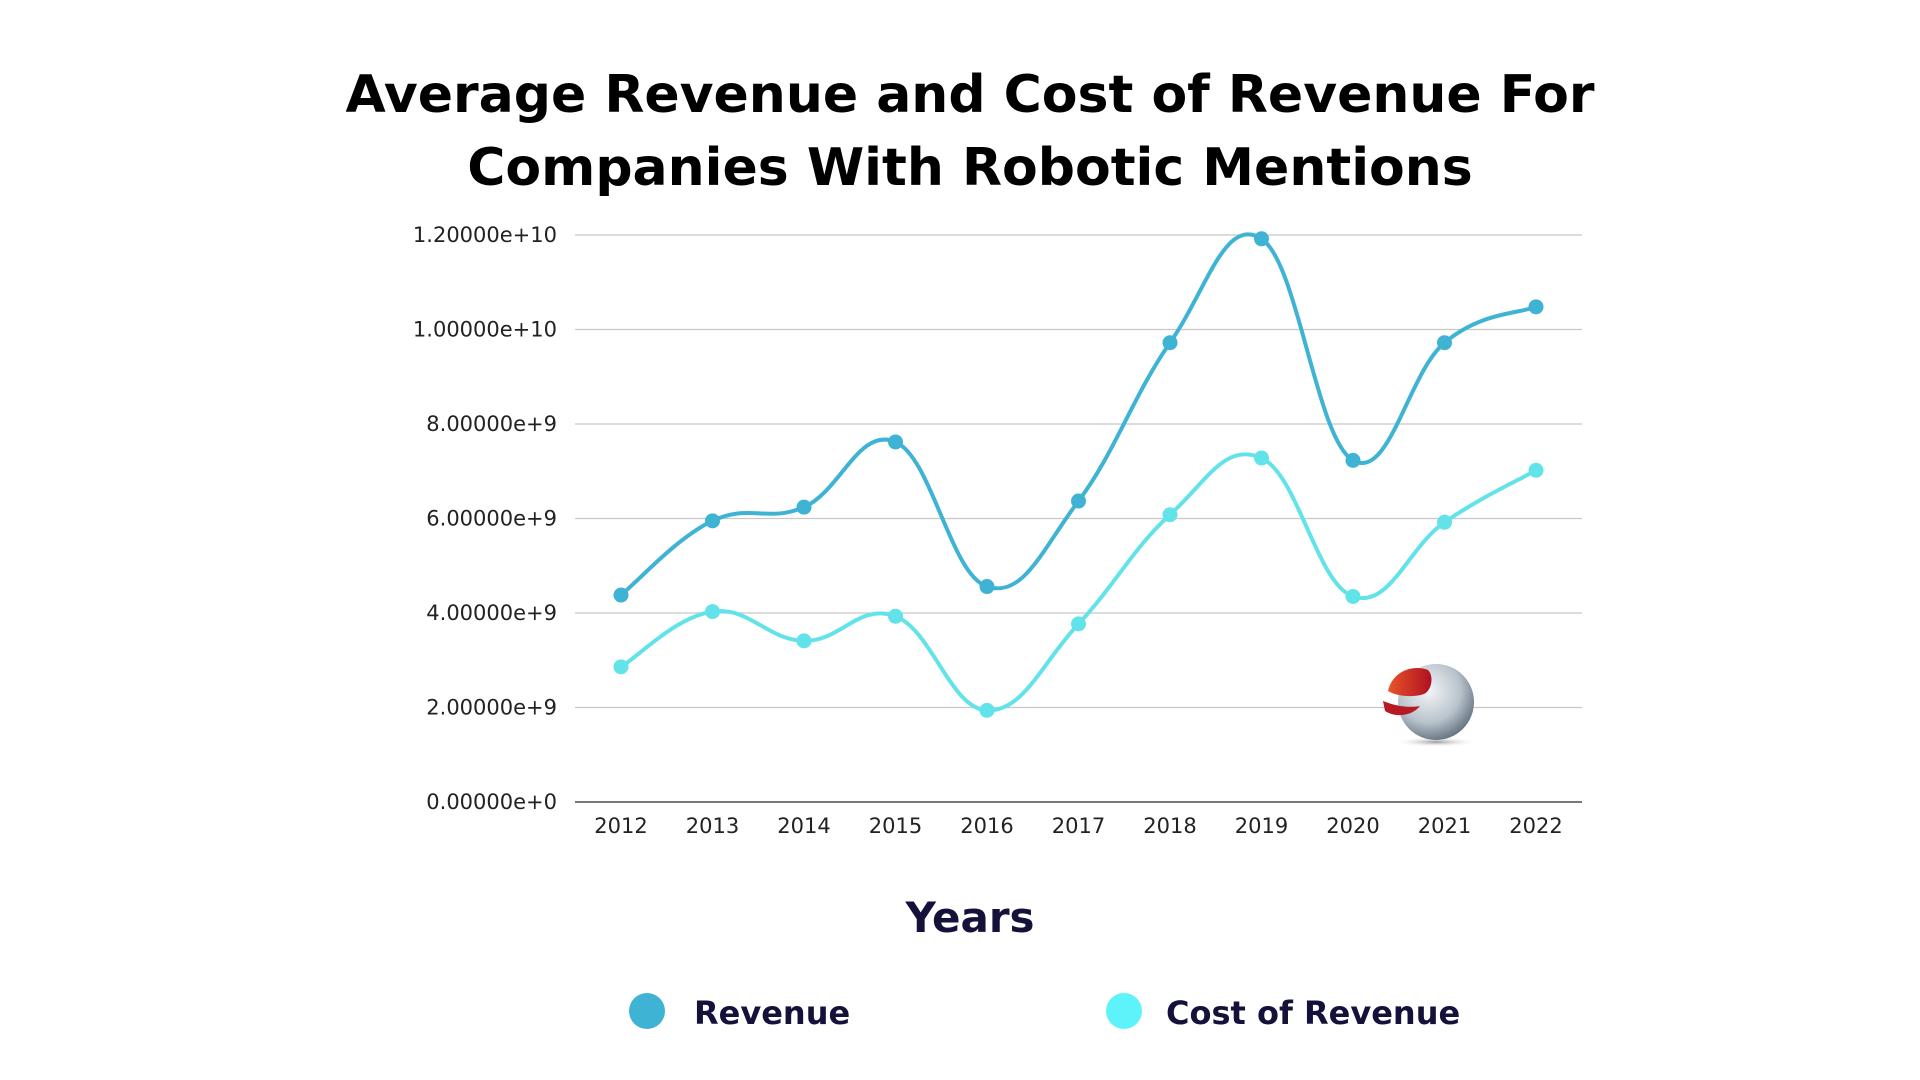 This screenshot has width=1920, height=1080. What do you see at coordinates (491, 802) in the screenshot?
I see `y-tick-label: 0.00000e+0` at bounding box center [491, 802].